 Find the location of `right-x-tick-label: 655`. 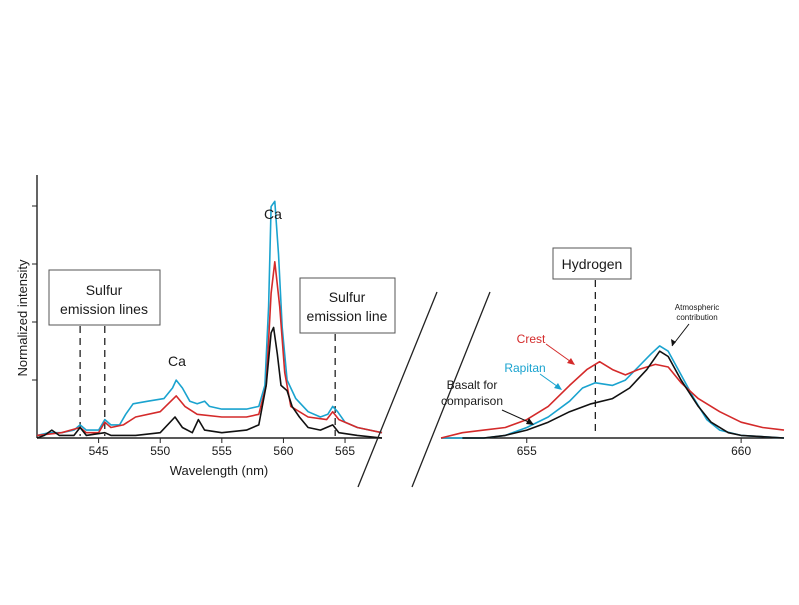

right-x-tick-label: 655 is located at coordinates (527, 451).